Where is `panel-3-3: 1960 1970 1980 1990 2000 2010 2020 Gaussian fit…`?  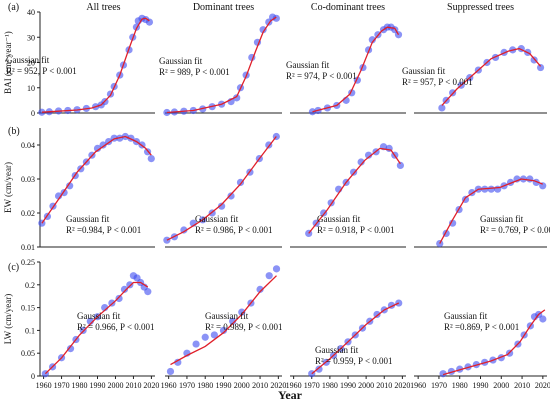 panel-3-3: 1960 1970 1980 1990 2000 2010 2020 Gaussian fit… is located at coordinates (348, 344).